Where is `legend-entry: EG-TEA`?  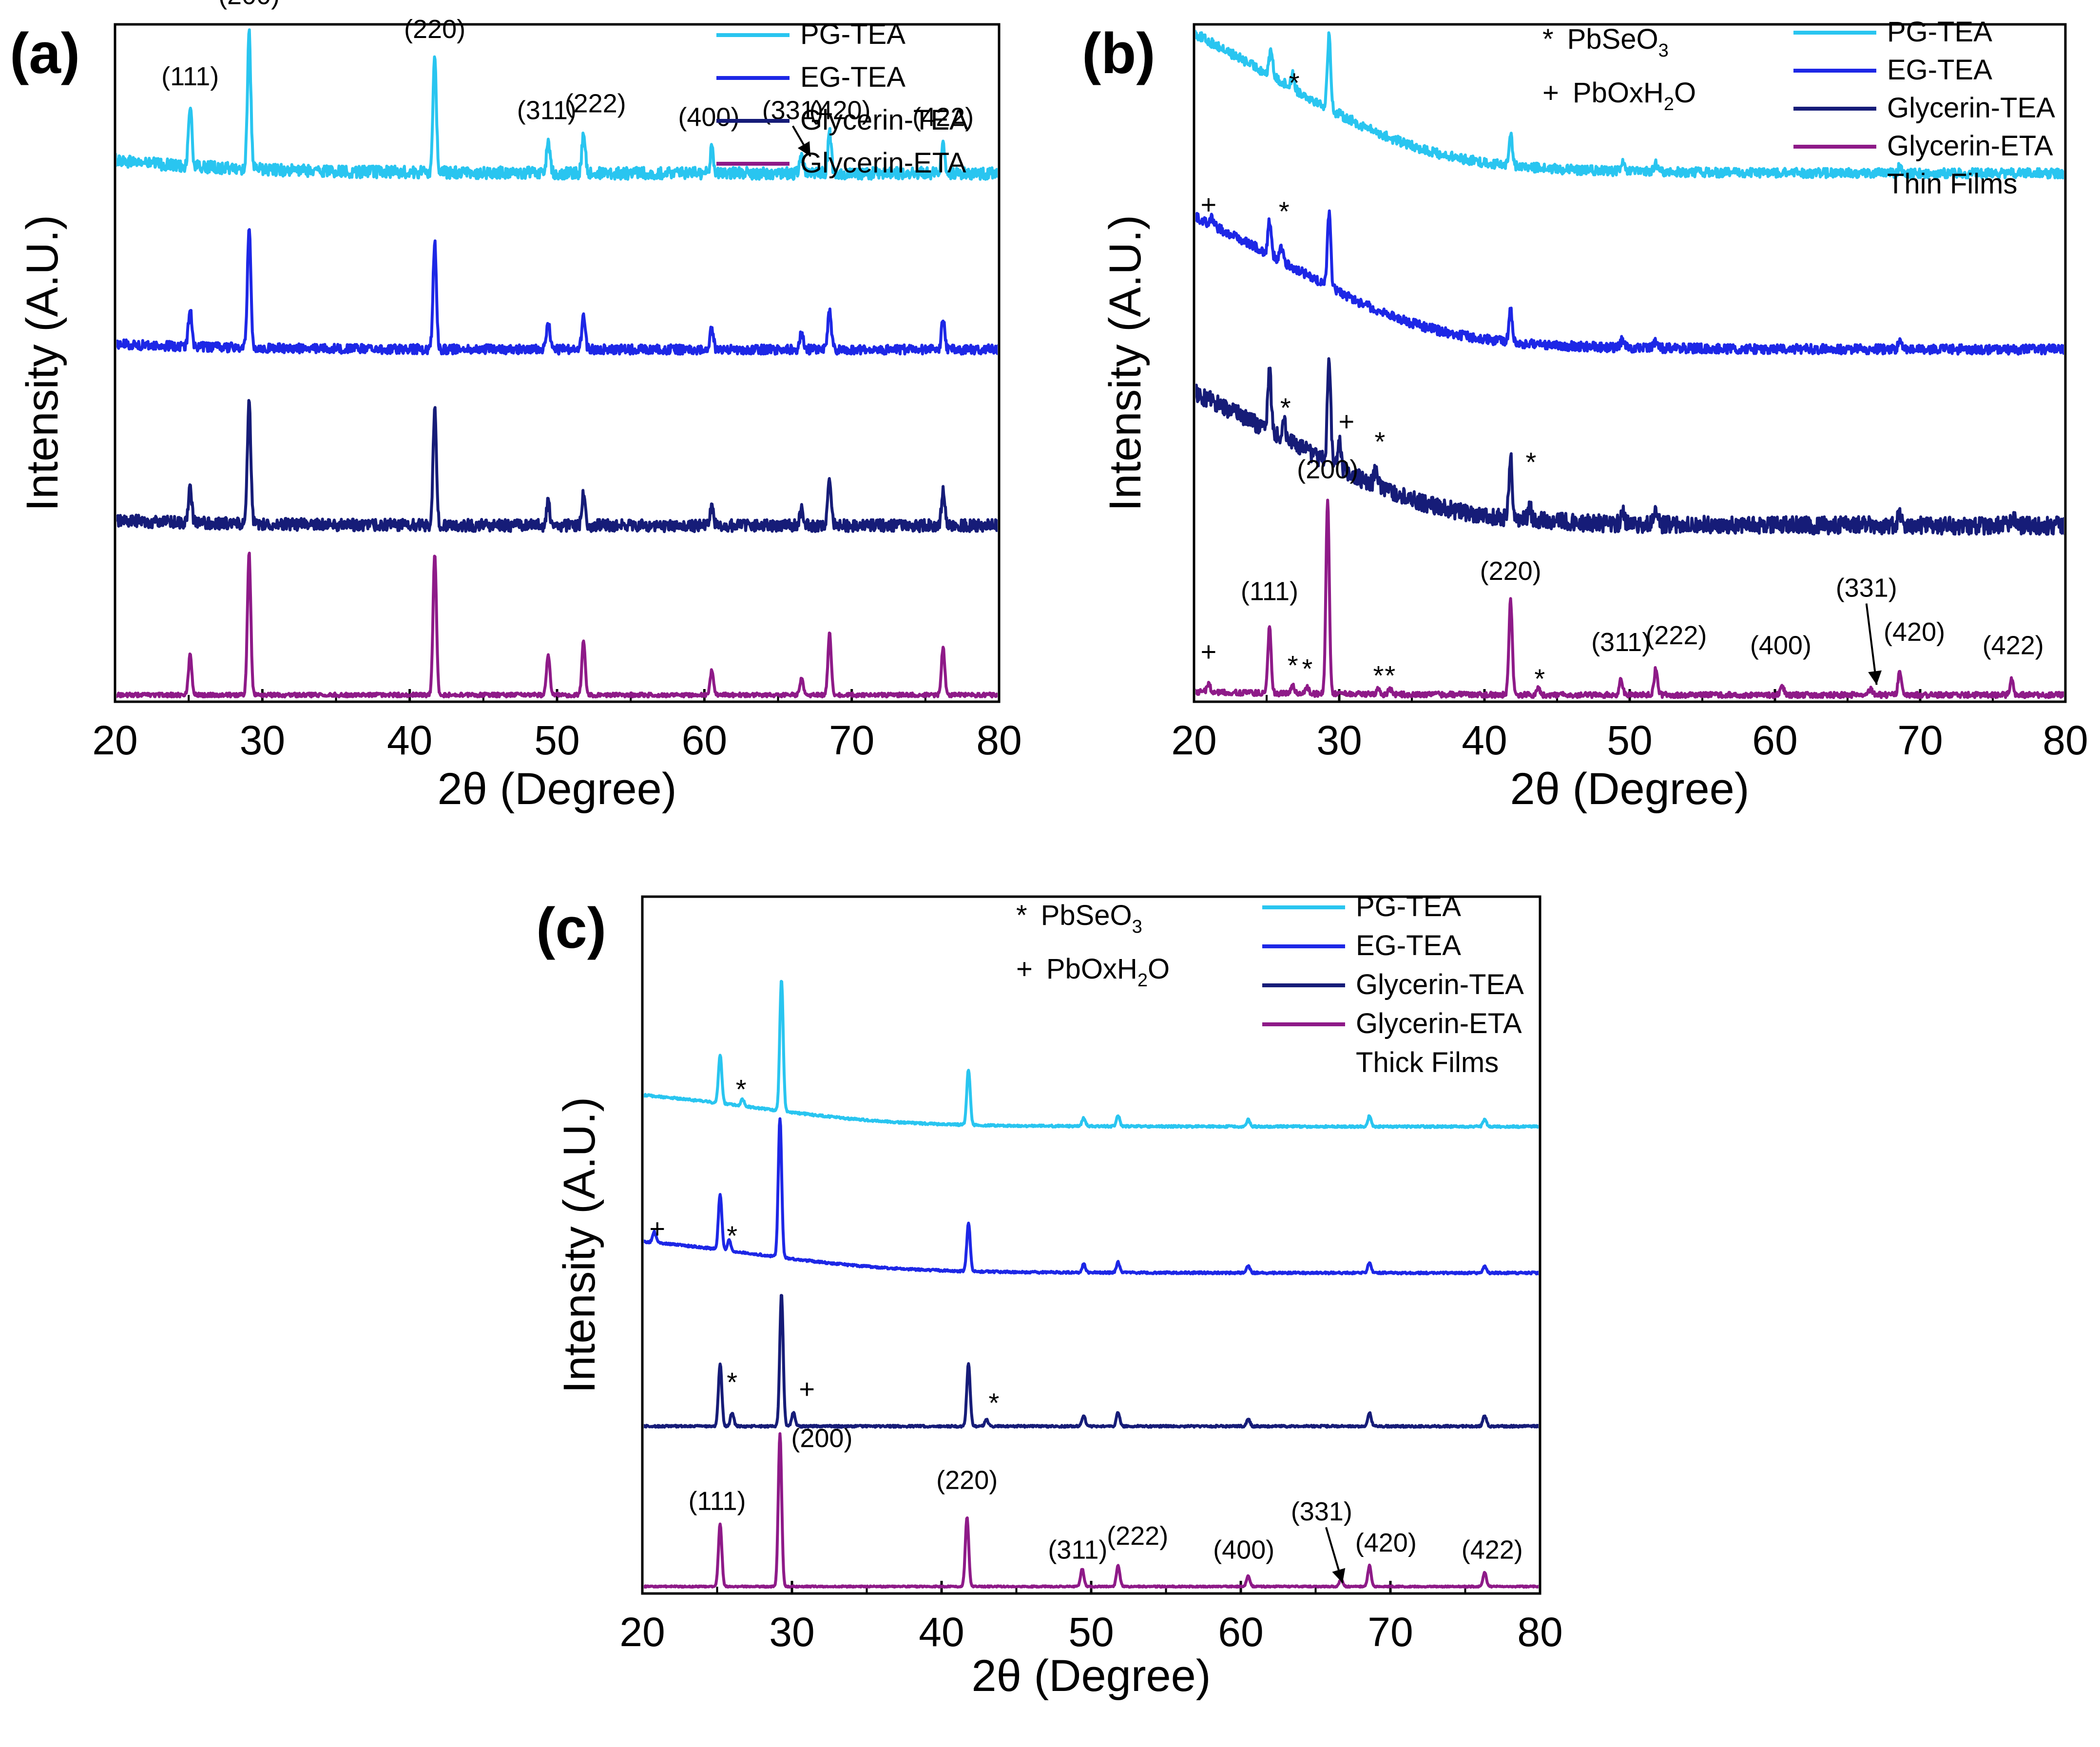
legend-entry: EG-TEA is located at coordinates (1939, 70).